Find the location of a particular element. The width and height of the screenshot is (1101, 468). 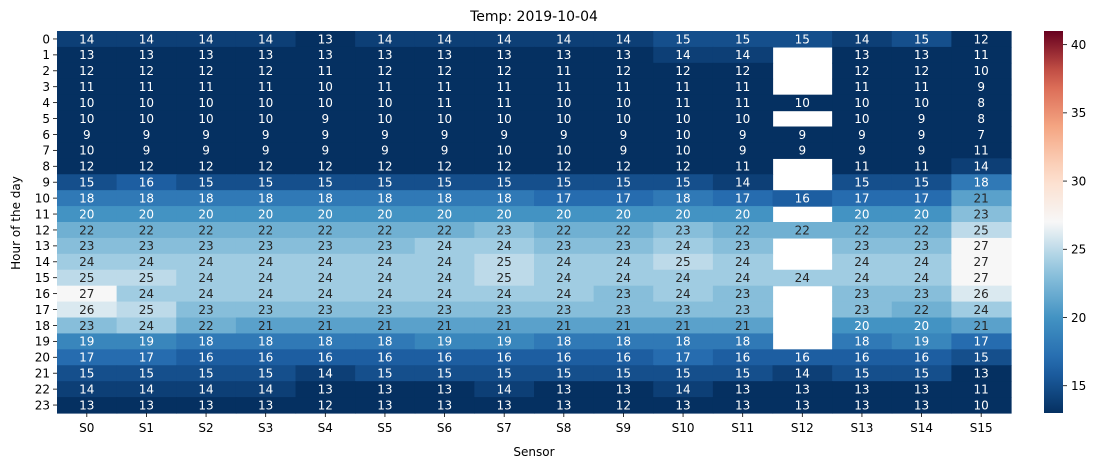

x-tick-label: S2 is located at coordinates (205, 428).